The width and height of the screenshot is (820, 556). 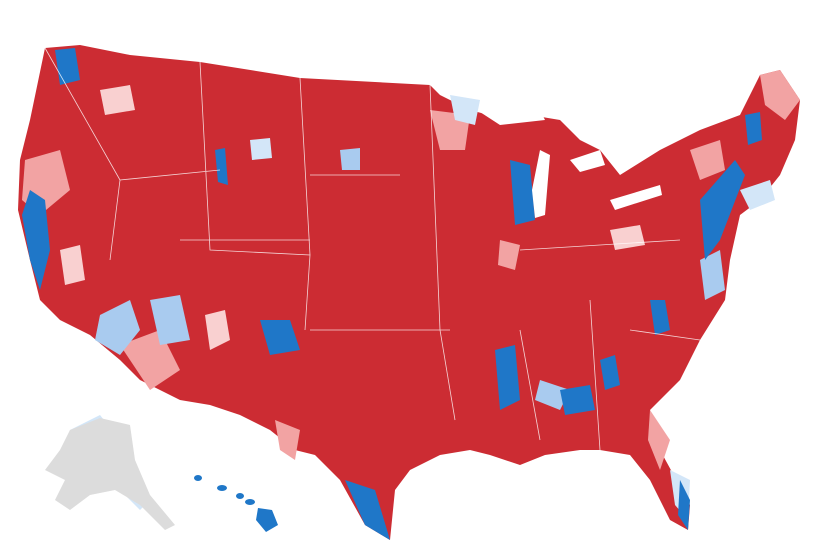 I want to click on hawaii, so click(x=236, y=503).